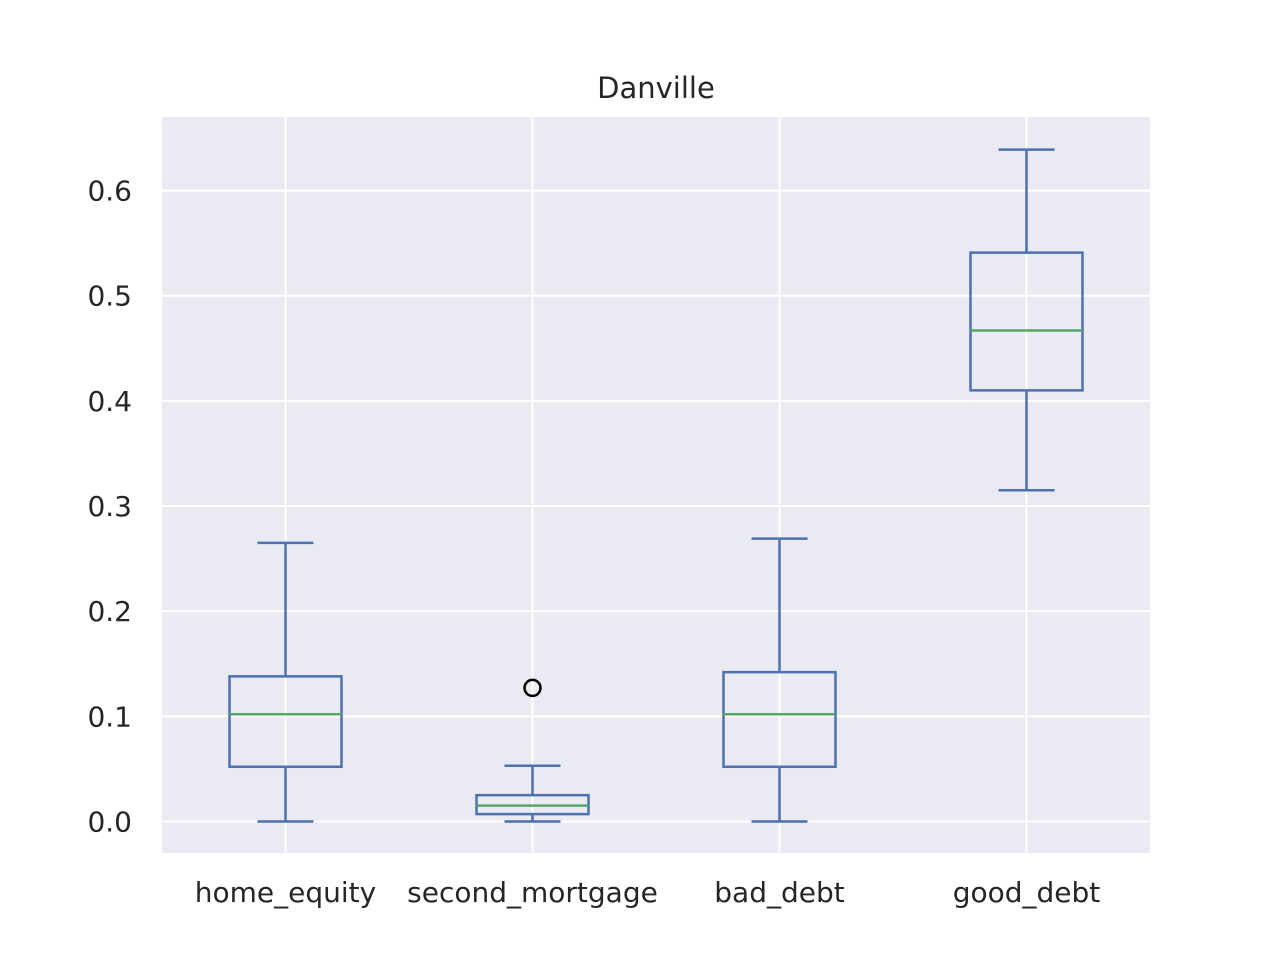 Image resolution: width=1280 pixels, height=960 pixels. What do you see at coordinates (109, 296) in the screenshot?
I see `y-tick-label: 0.5` at bounding box center [109, 296].